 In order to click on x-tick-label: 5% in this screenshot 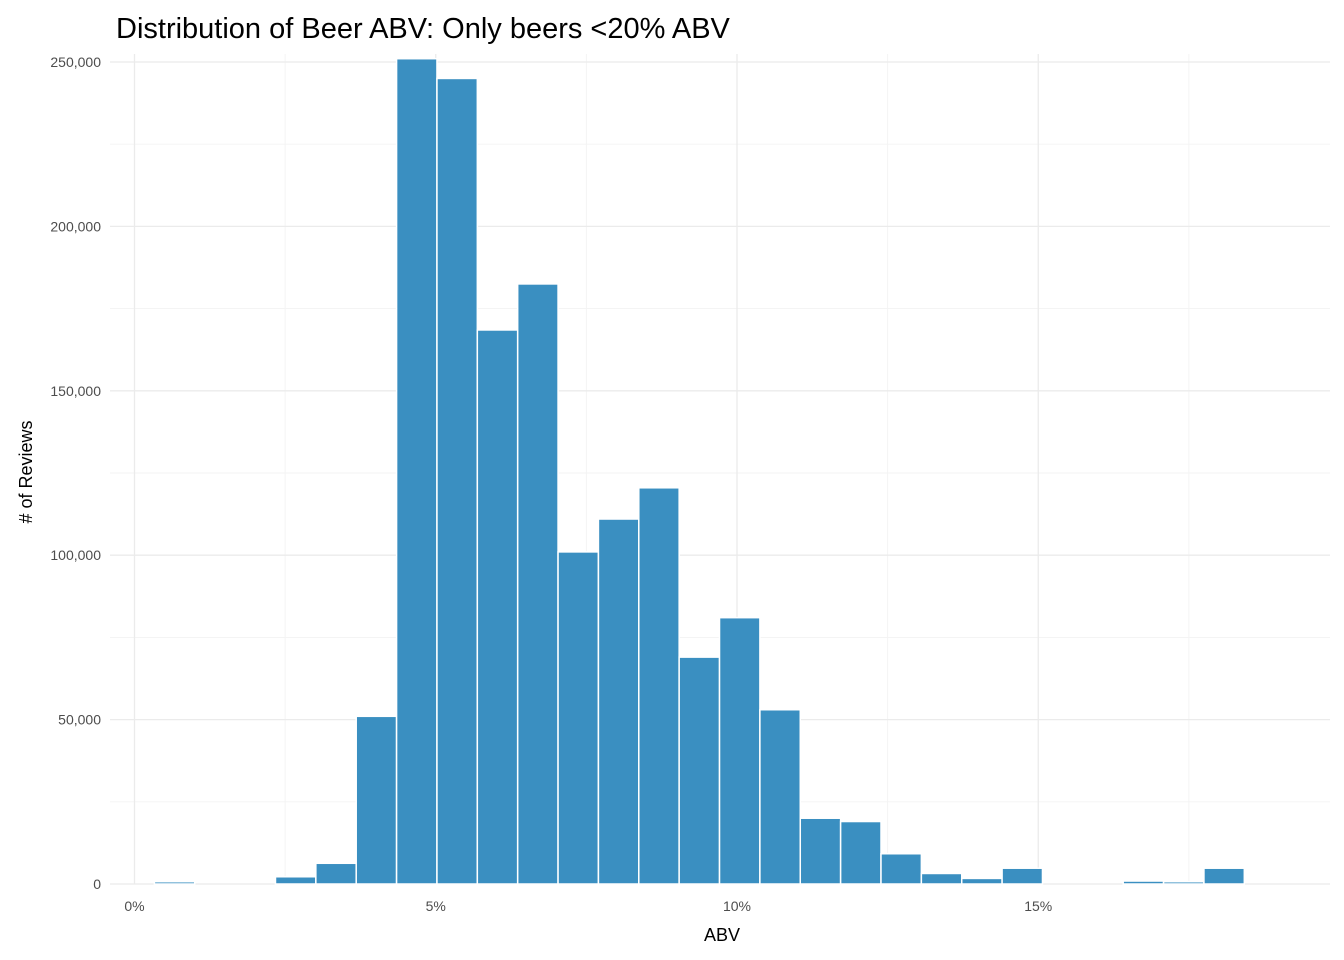, I will do `click(436, 906)`.